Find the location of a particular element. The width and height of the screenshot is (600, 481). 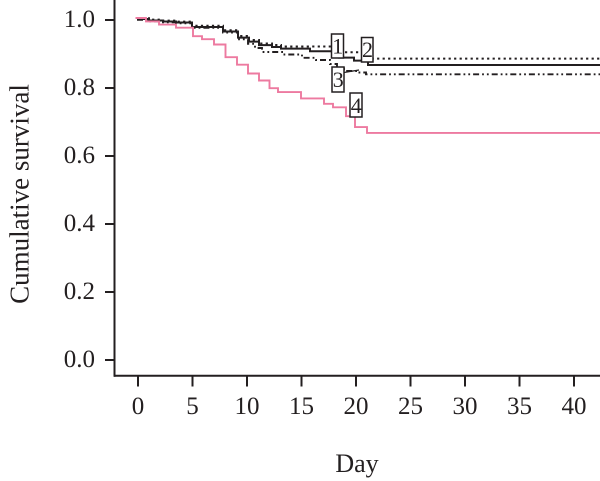

svg-text: 35 is located at coordinates (519, 406).